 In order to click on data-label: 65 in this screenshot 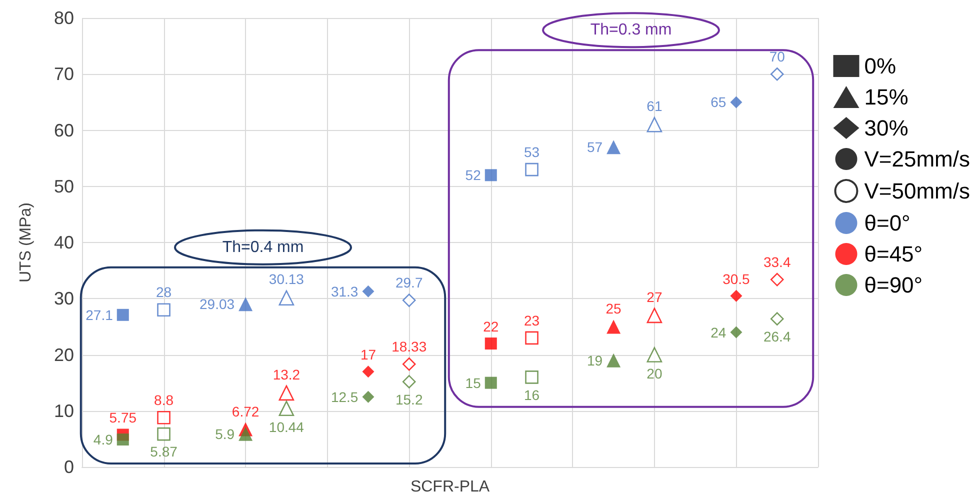, I will do `click(718, 102)`.